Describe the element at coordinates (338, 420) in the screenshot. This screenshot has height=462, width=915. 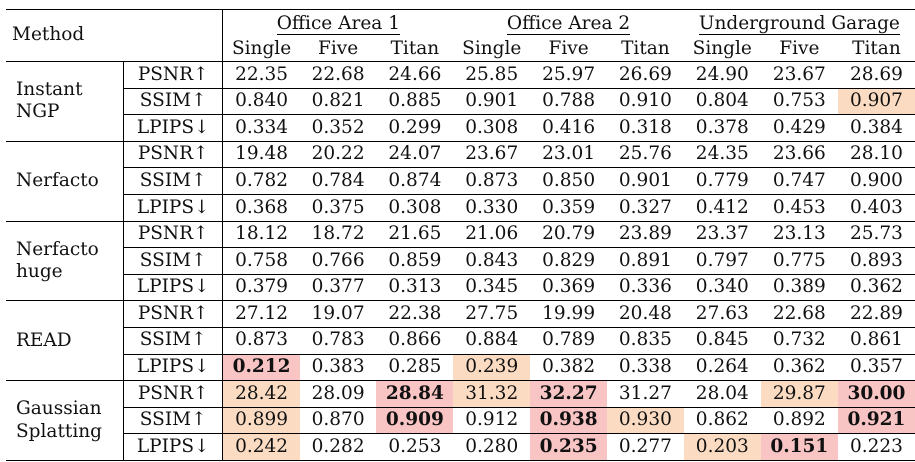
I see `metric-value-cell: 0.870` at that location.